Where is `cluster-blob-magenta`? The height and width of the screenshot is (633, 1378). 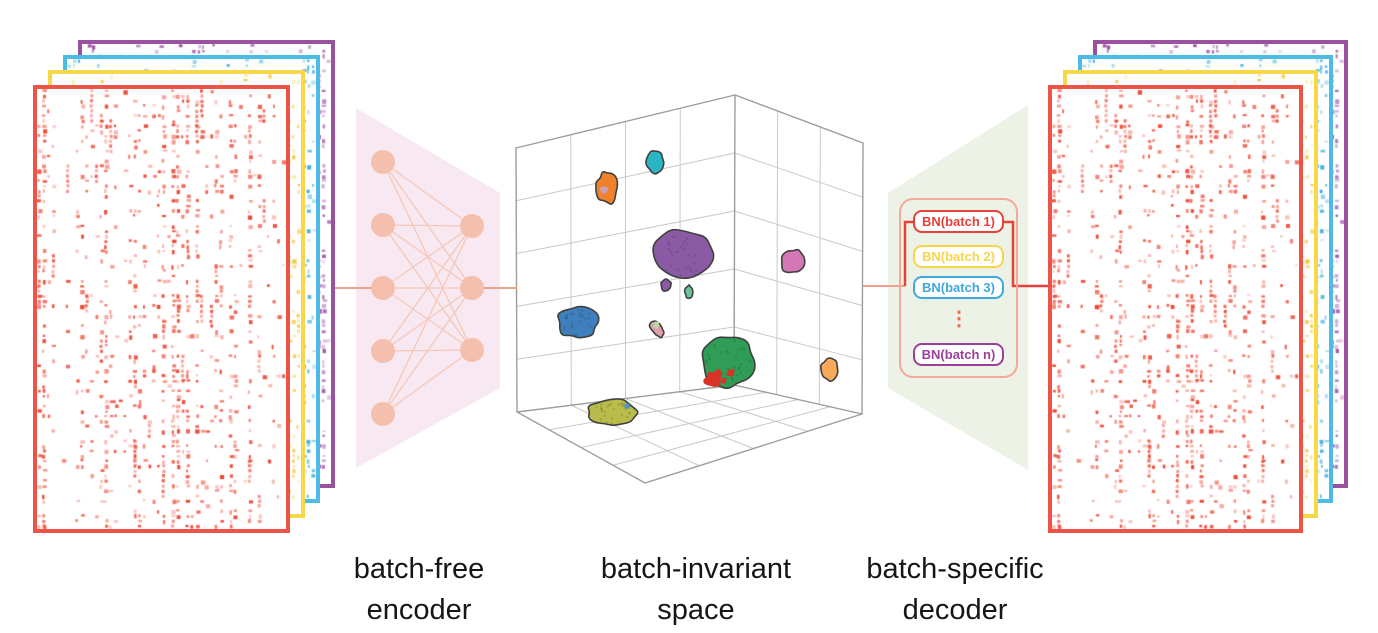 cluster-blob-magenta is located at coordinates (793, 261).